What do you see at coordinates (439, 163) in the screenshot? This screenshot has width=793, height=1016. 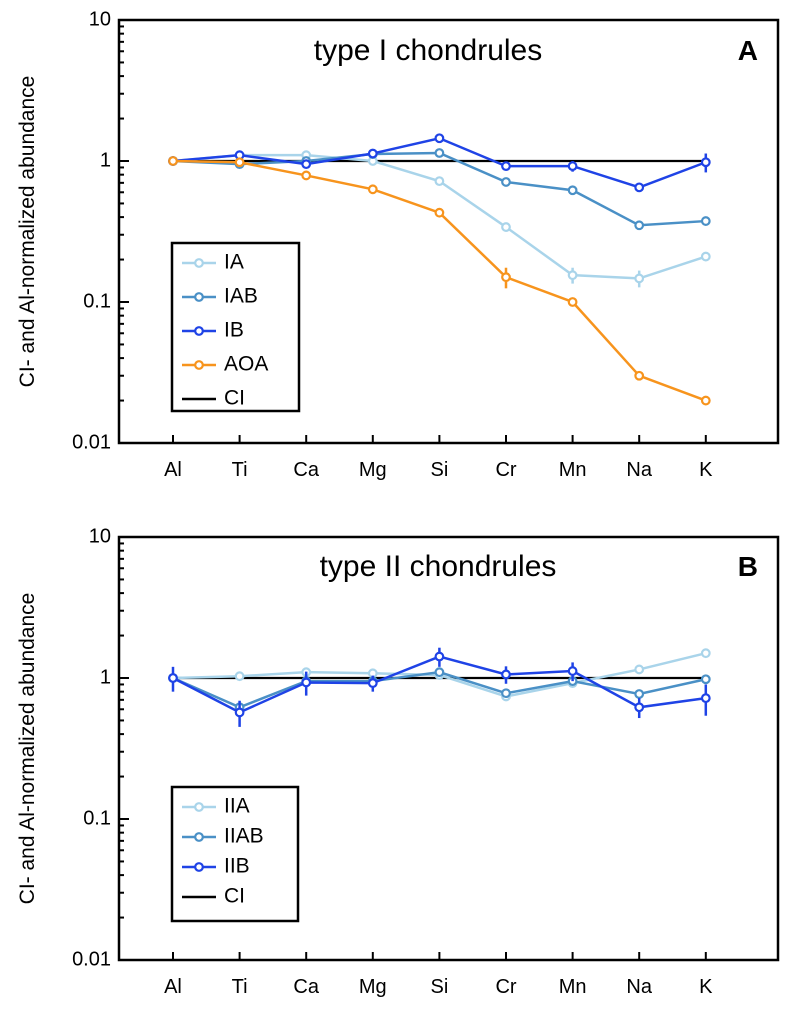 I see `series-ib` at bounding box center [439, 163].